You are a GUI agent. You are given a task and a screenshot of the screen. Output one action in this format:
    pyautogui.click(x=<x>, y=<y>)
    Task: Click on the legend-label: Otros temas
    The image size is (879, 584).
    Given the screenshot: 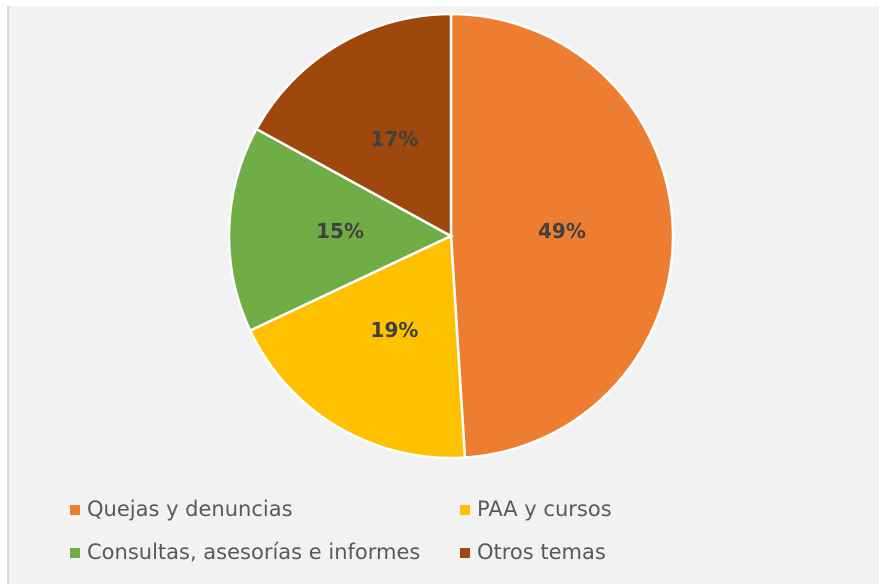 What is the action you would take?
    pyautogui.click(x=541, y=552)
    